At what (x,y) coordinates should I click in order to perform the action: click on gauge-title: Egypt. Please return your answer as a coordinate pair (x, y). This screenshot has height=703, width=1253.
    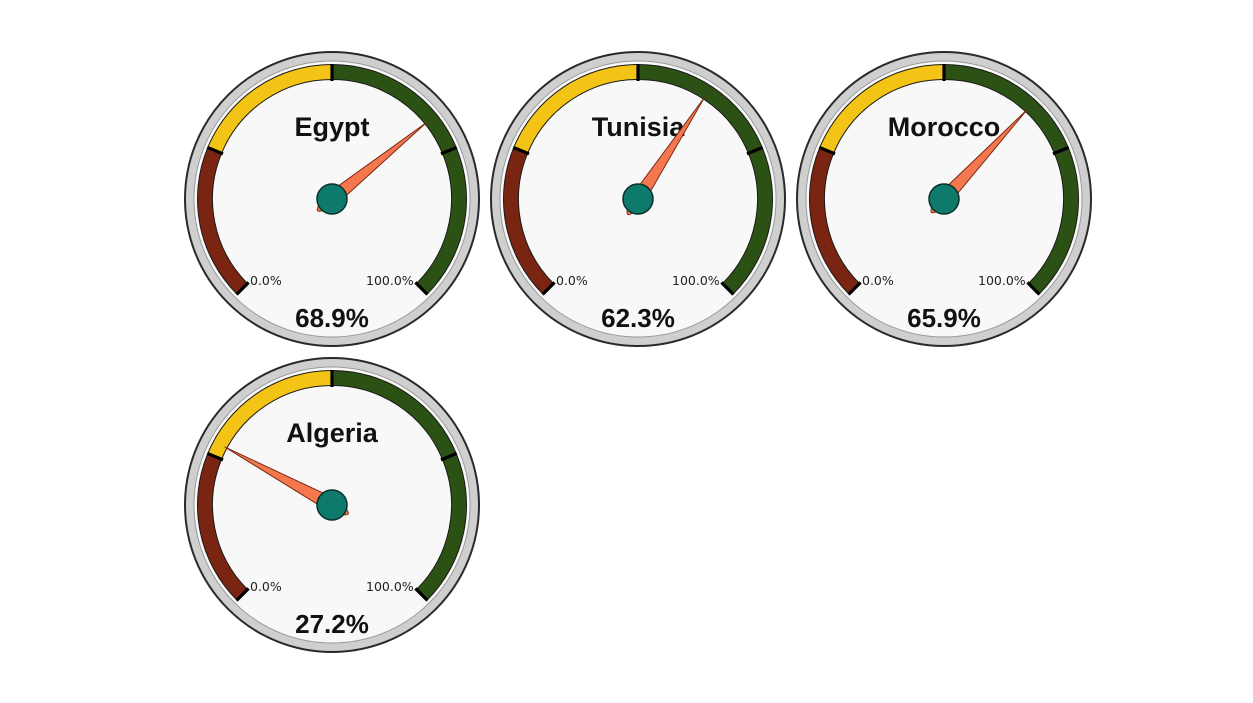
    Looking at the image, I should click on (331, 127).